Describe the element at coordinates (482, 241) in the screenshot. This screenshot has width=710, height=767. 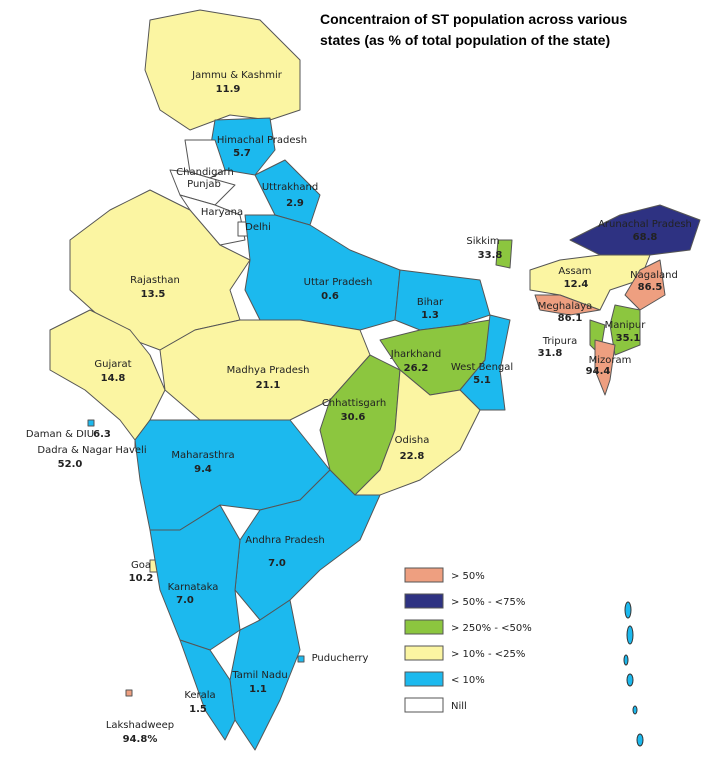
I see `state-name: Sikkim` at that location.